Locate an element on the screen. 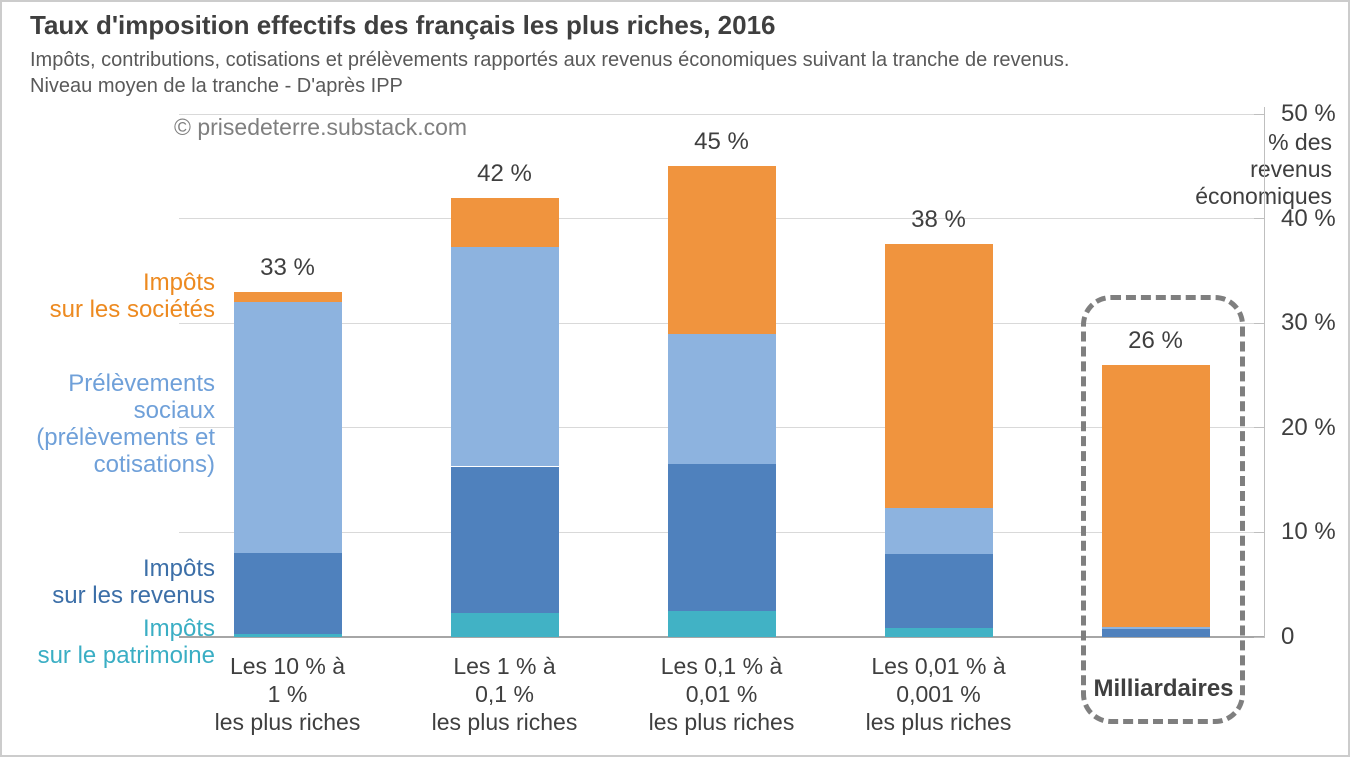  category-label-line: Milliardaires is located at coordinates (1163, 688).